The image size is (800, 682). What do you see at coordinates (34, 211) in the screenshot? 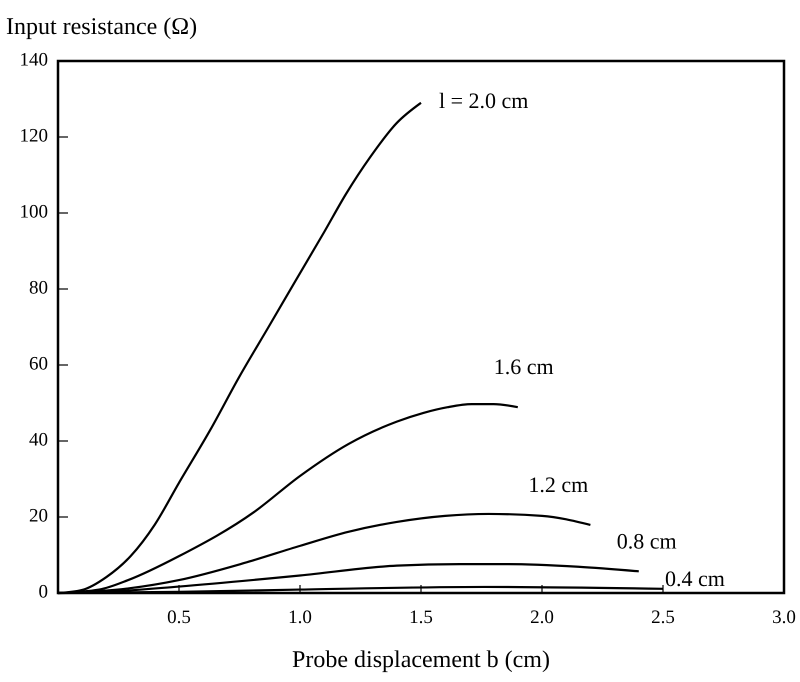
I see `y-tick-label: 100` at bounding box center [34, 211].